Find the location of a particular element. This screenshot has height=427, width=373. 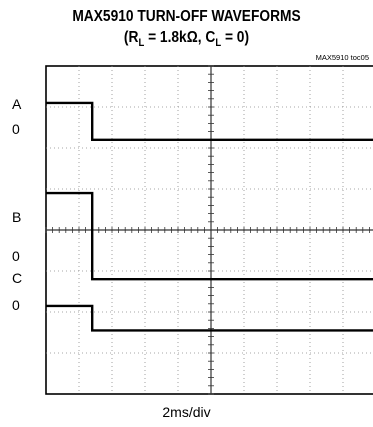

subtitle-open: (R is located at coordinates (131, 37).